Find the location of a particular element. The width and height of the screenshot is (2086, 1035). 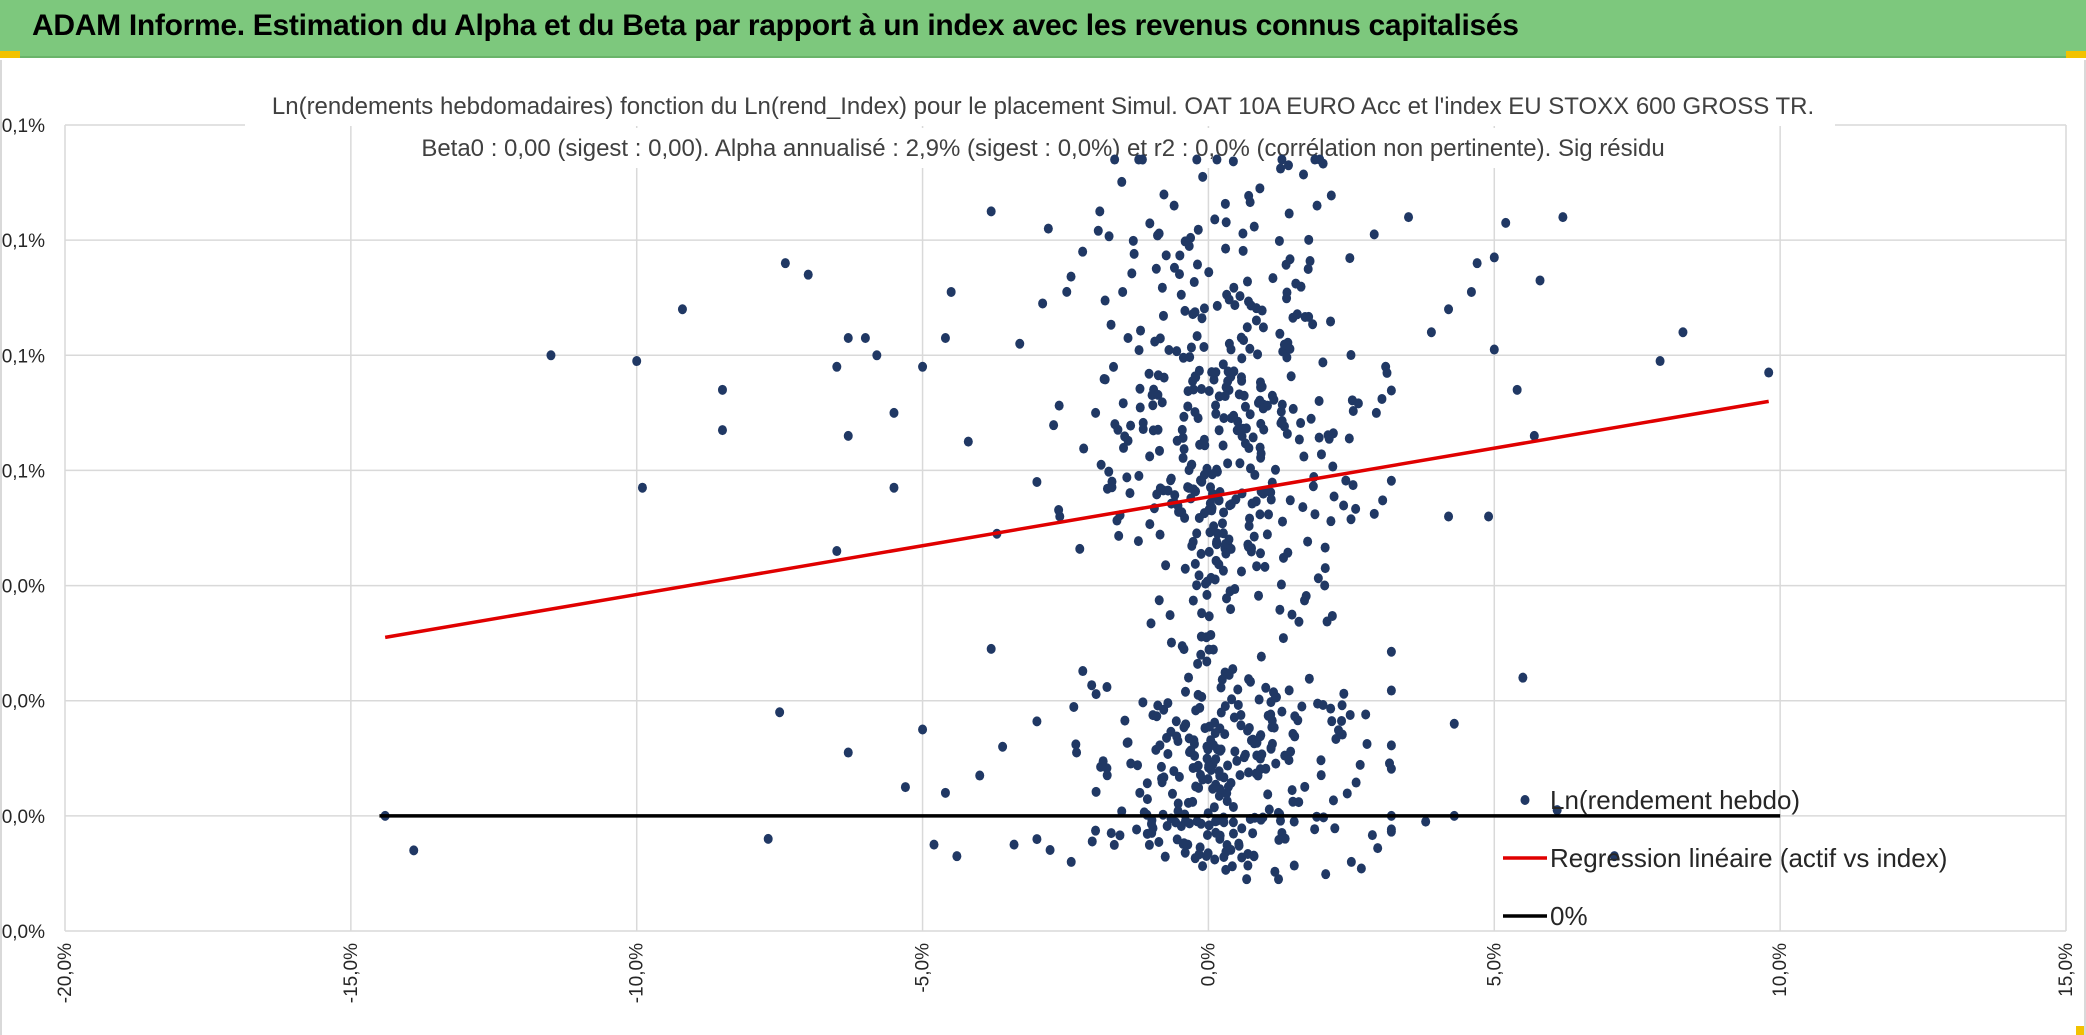

left-corner-marker is located at coordinates (10, 54).